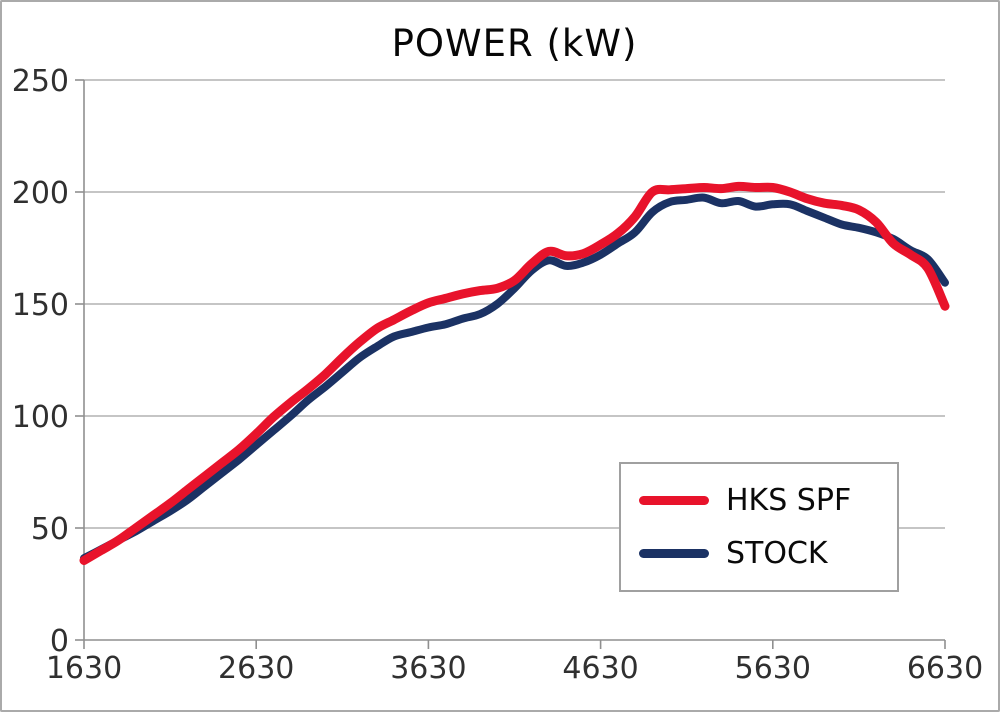  Describe the element at coordinates (40, 305) in the screenshot. I see `y-tick-label: 150` at that location.